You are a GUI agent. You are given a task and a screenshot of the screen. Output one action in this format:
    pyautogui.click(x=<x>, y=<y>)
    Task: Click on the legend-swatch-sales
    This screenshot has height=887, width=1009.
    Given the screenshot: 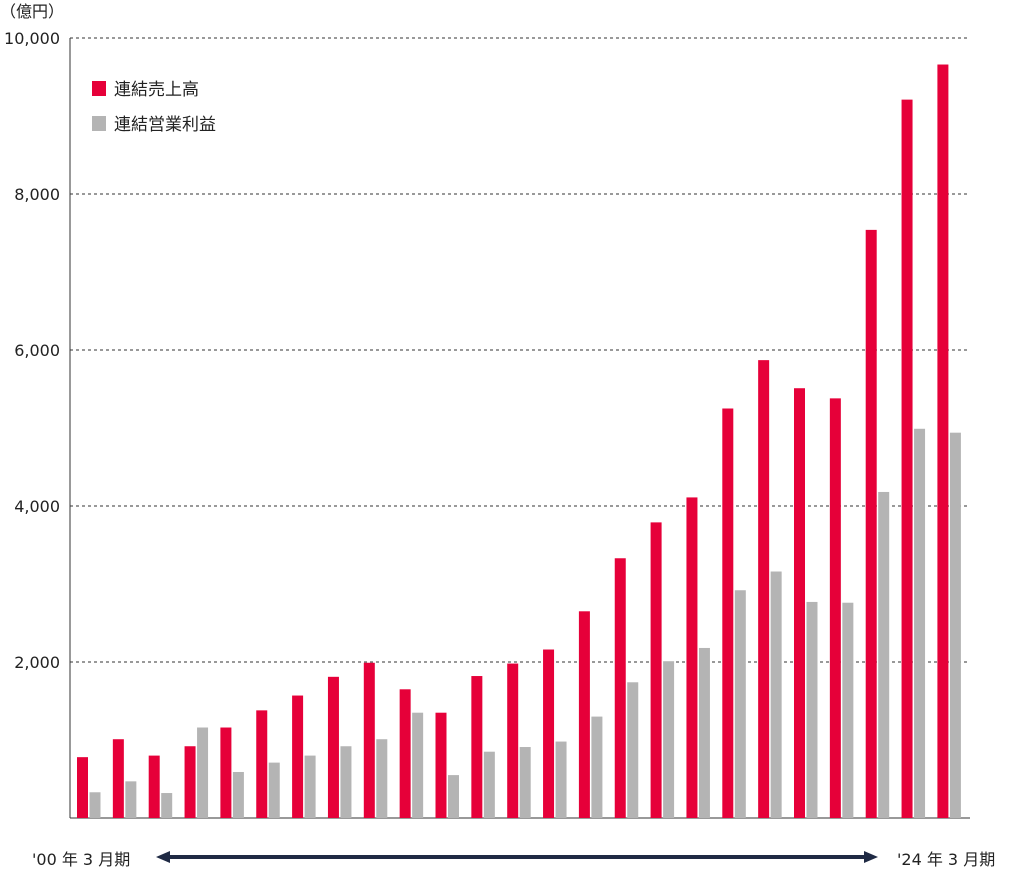 What is the action you would take?
    pyautogui.click(x=99, y=88)
    